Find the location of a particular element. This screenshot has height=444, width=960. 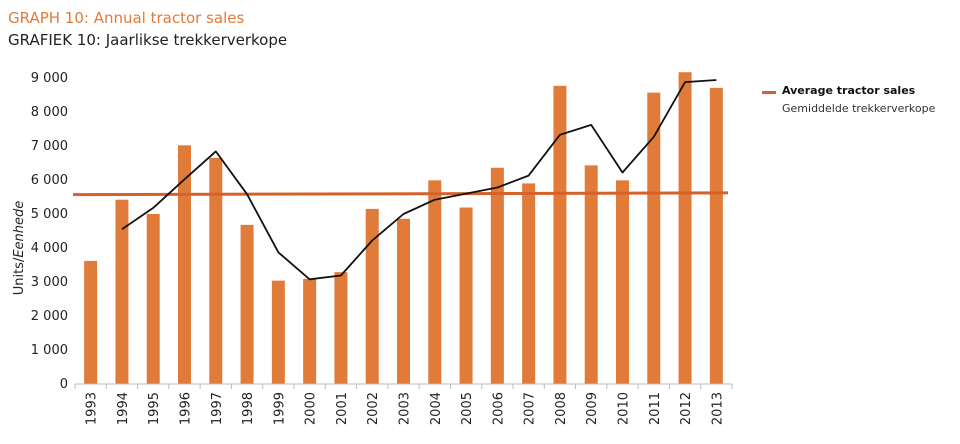

x-tick-label: 2008 is located at coordinates (561, 408).